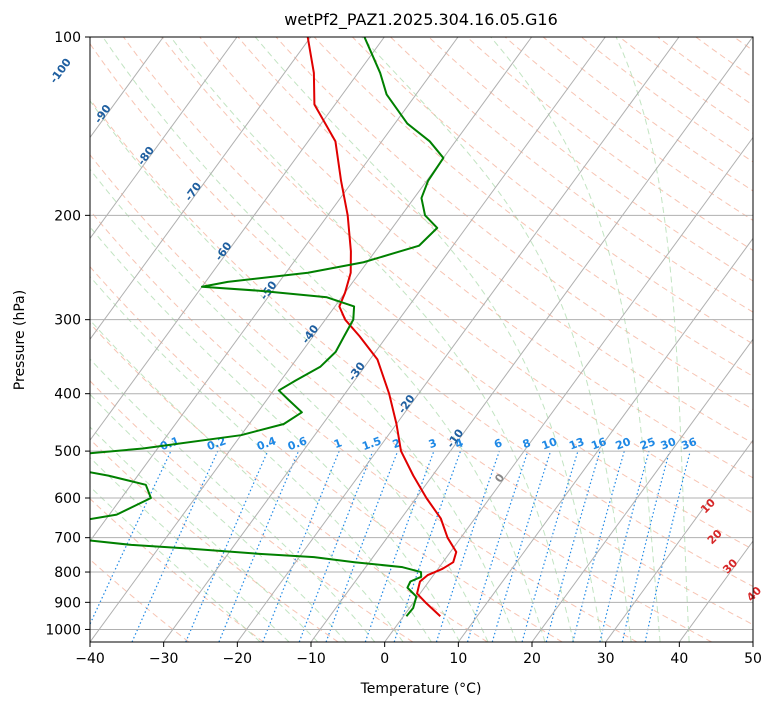  I want to click on mixing-ratio-label: 36, so click(689, 444).